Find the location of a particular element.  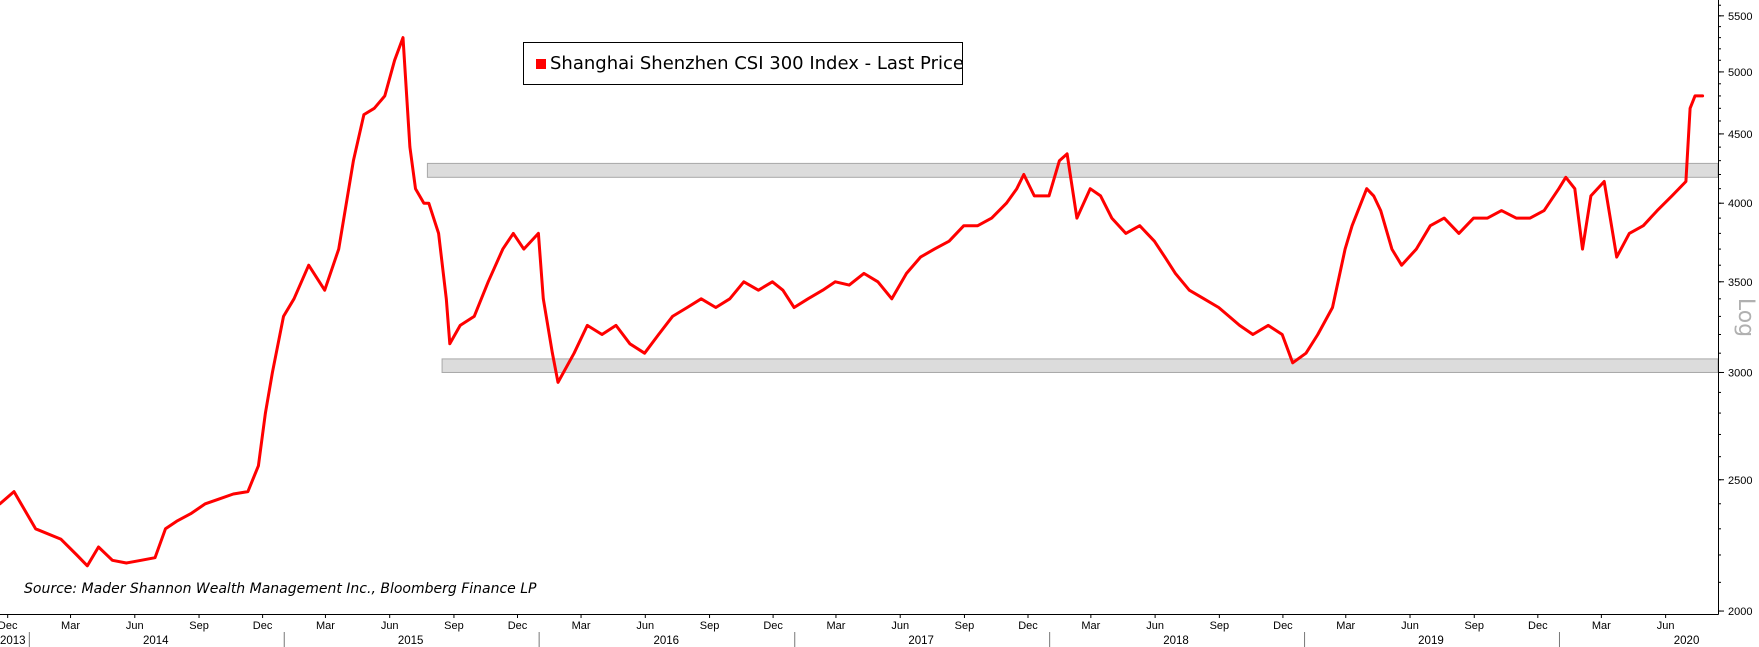

x-year-label-2018: 2018 is located at coordinates (1176, 641).